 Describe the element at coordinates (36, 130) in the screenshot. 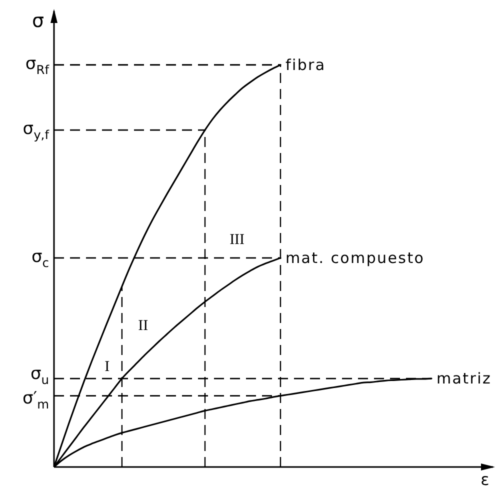

I see `ref-line-label: σ$_{y,f}$` at that location.